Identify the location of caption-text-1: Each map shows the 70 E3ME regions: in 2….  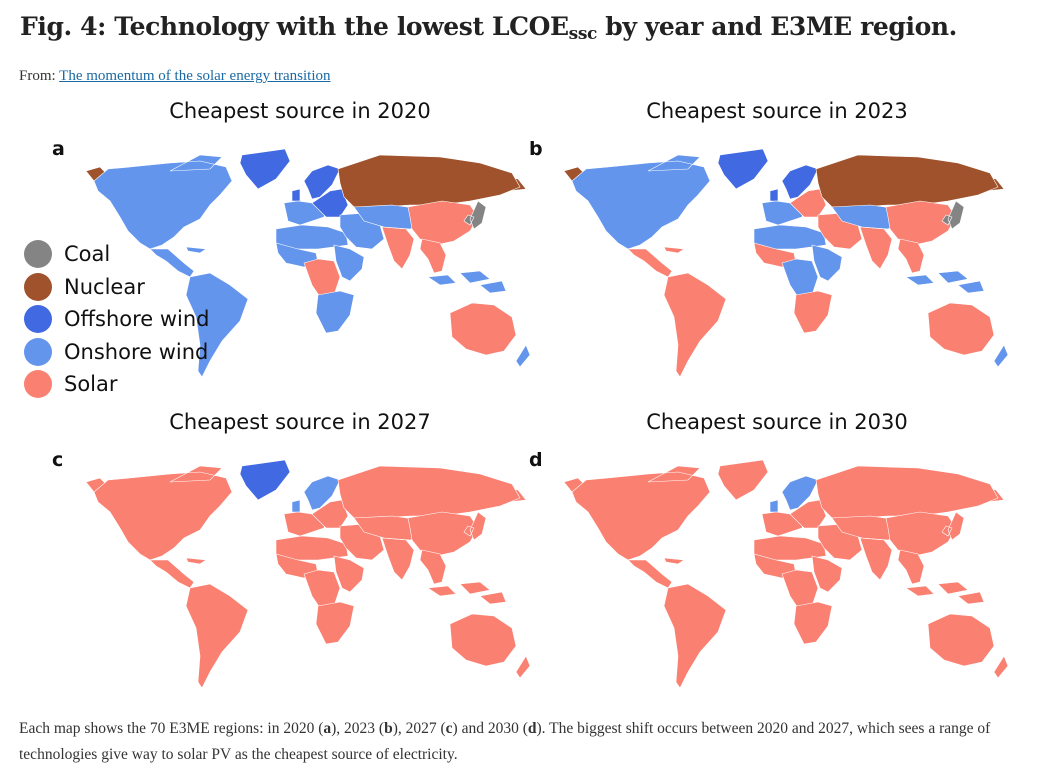
(171, 728).